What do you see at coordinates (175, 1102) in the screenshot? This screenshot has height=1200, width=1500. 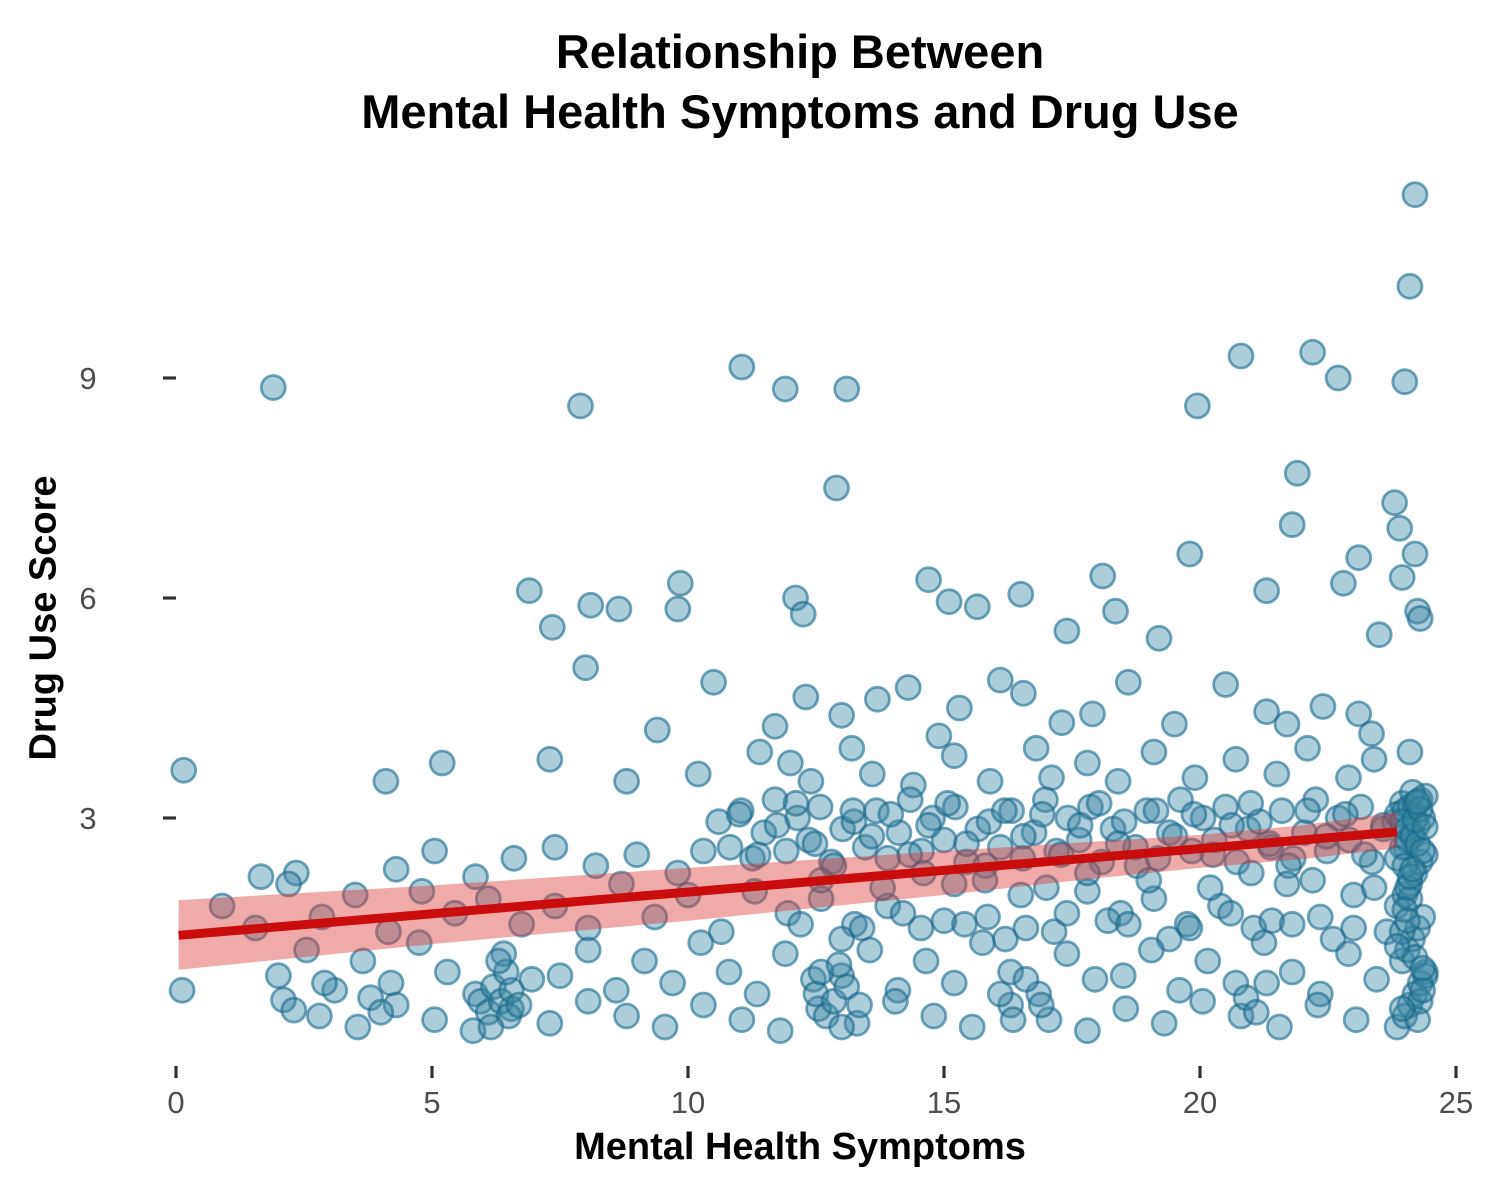 I see `x-tick-label: 0` at bounding box center [175, 1102].